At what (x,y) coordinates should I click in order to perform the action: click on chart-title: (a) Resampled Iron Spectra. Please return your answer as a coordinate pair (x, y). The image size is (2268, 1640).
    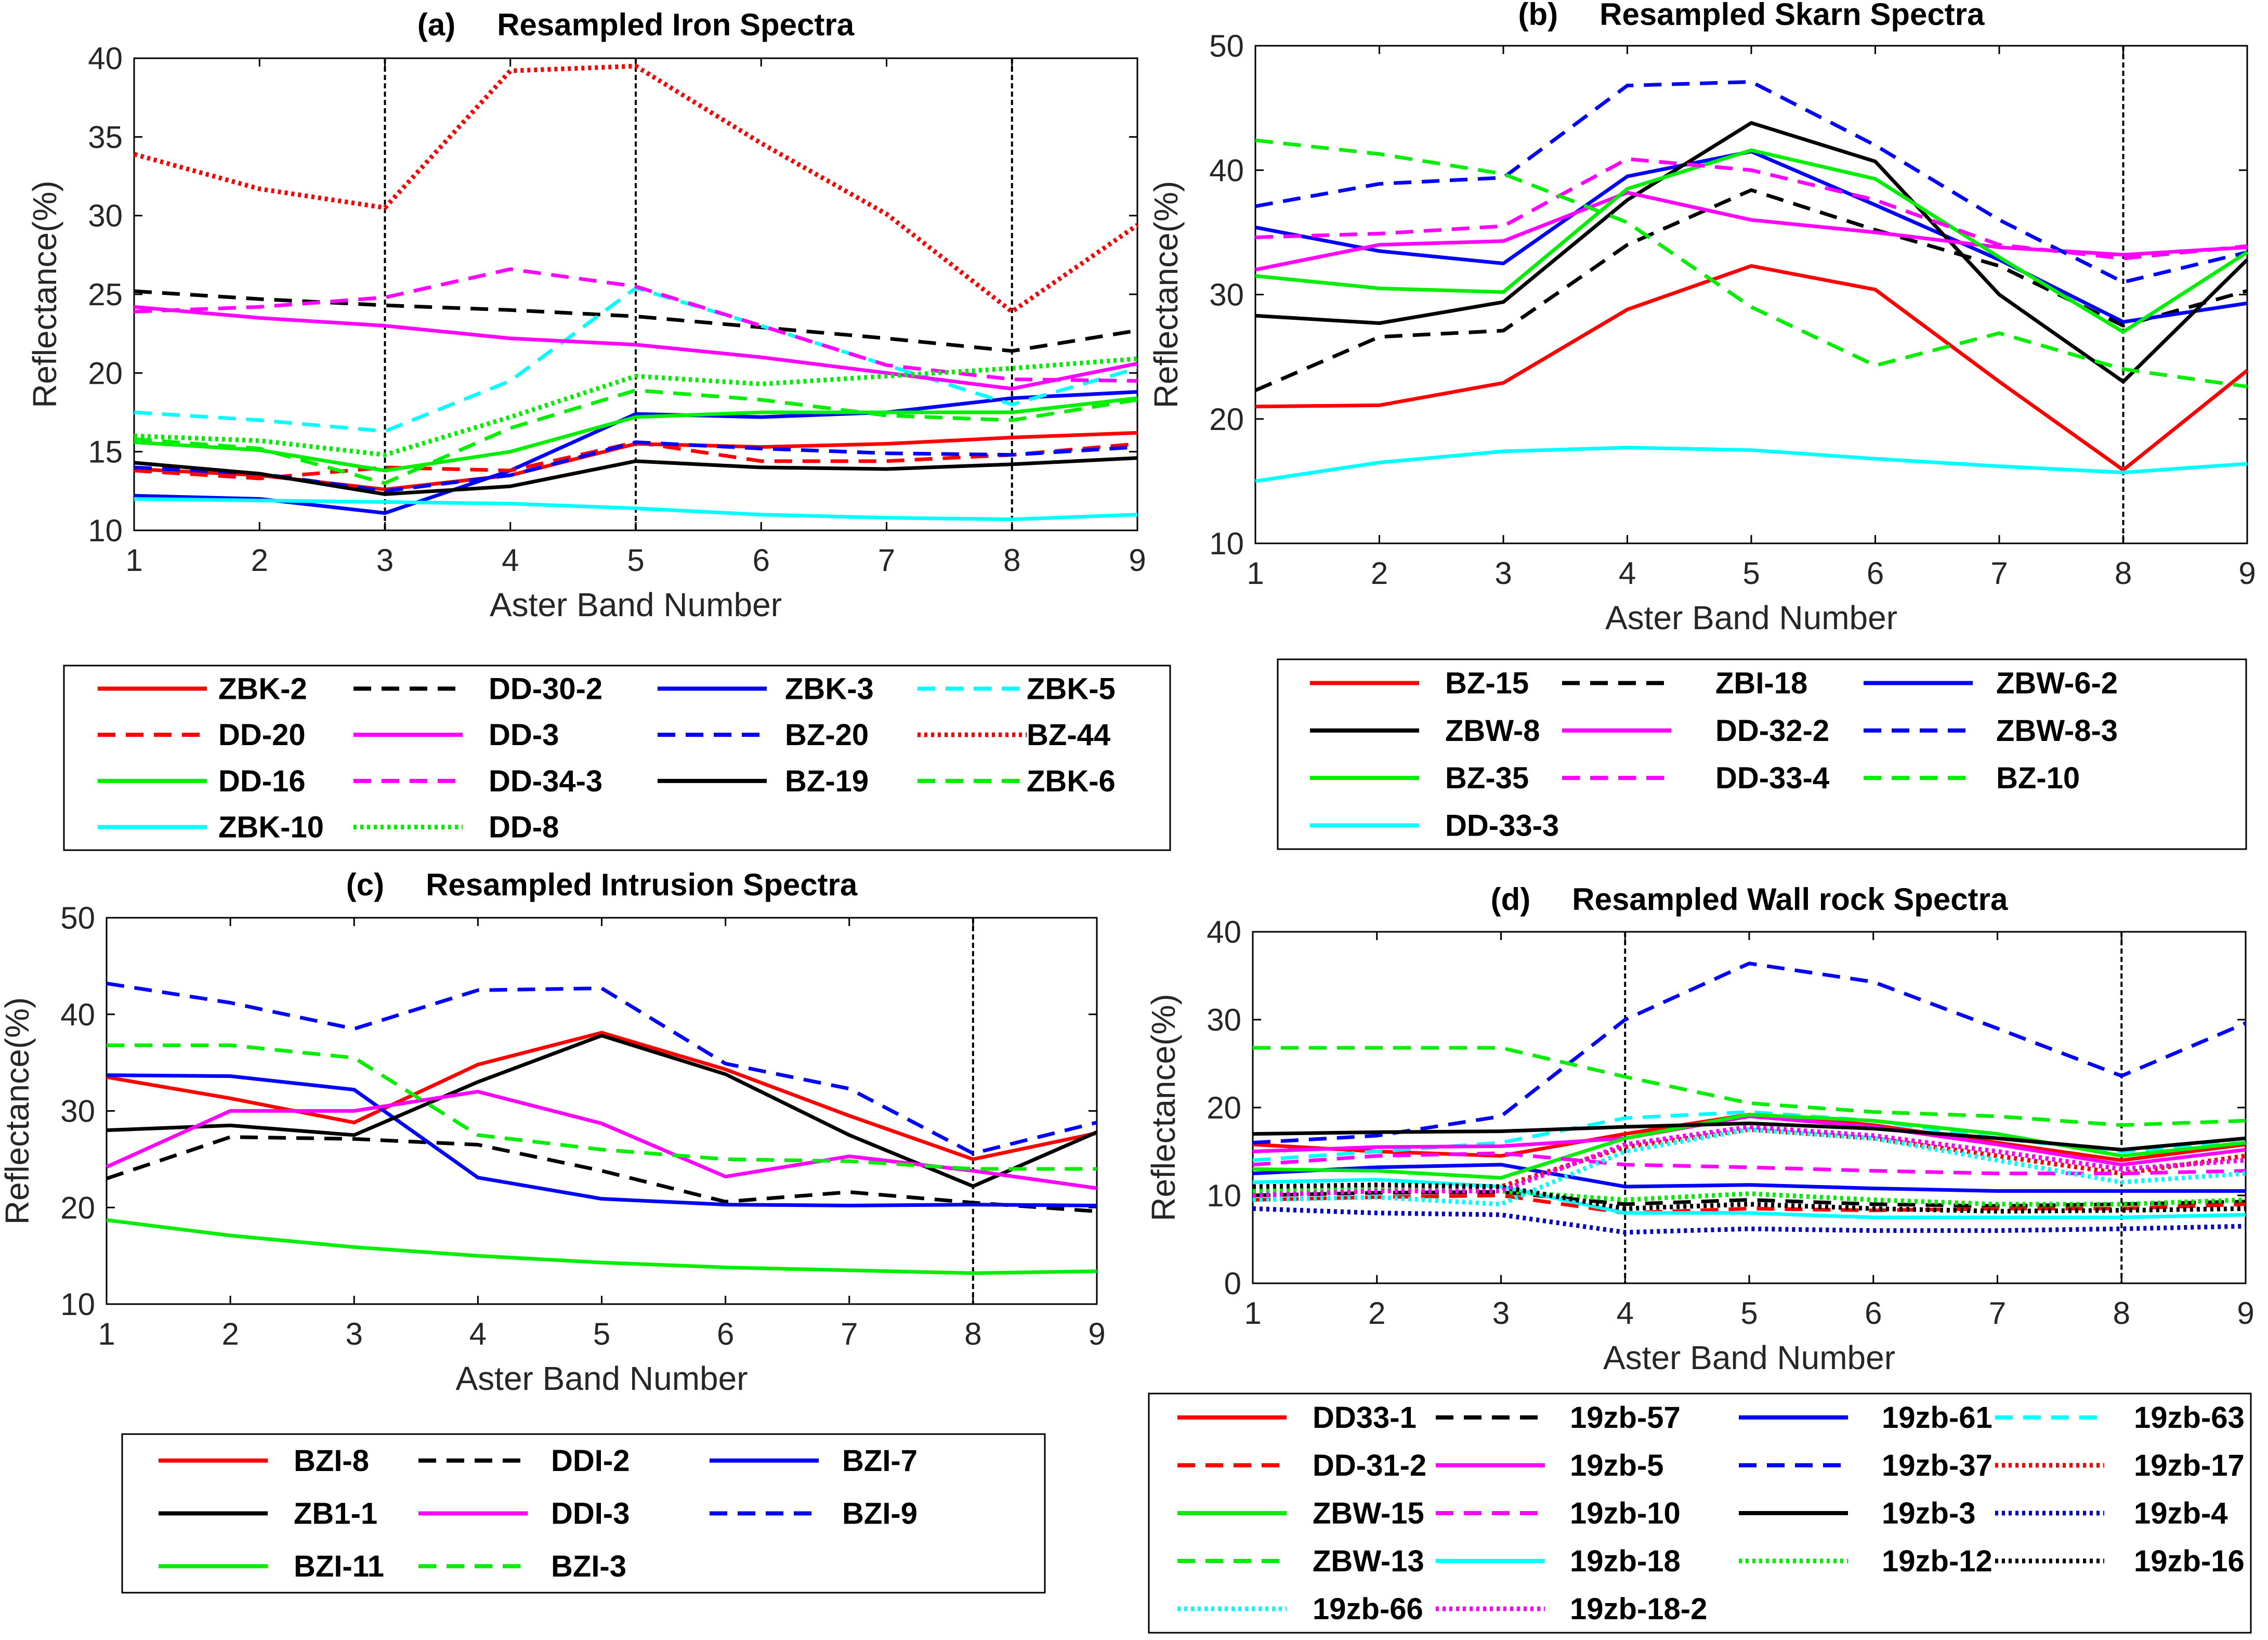
    Looking at the image, I should click on (636, 24).